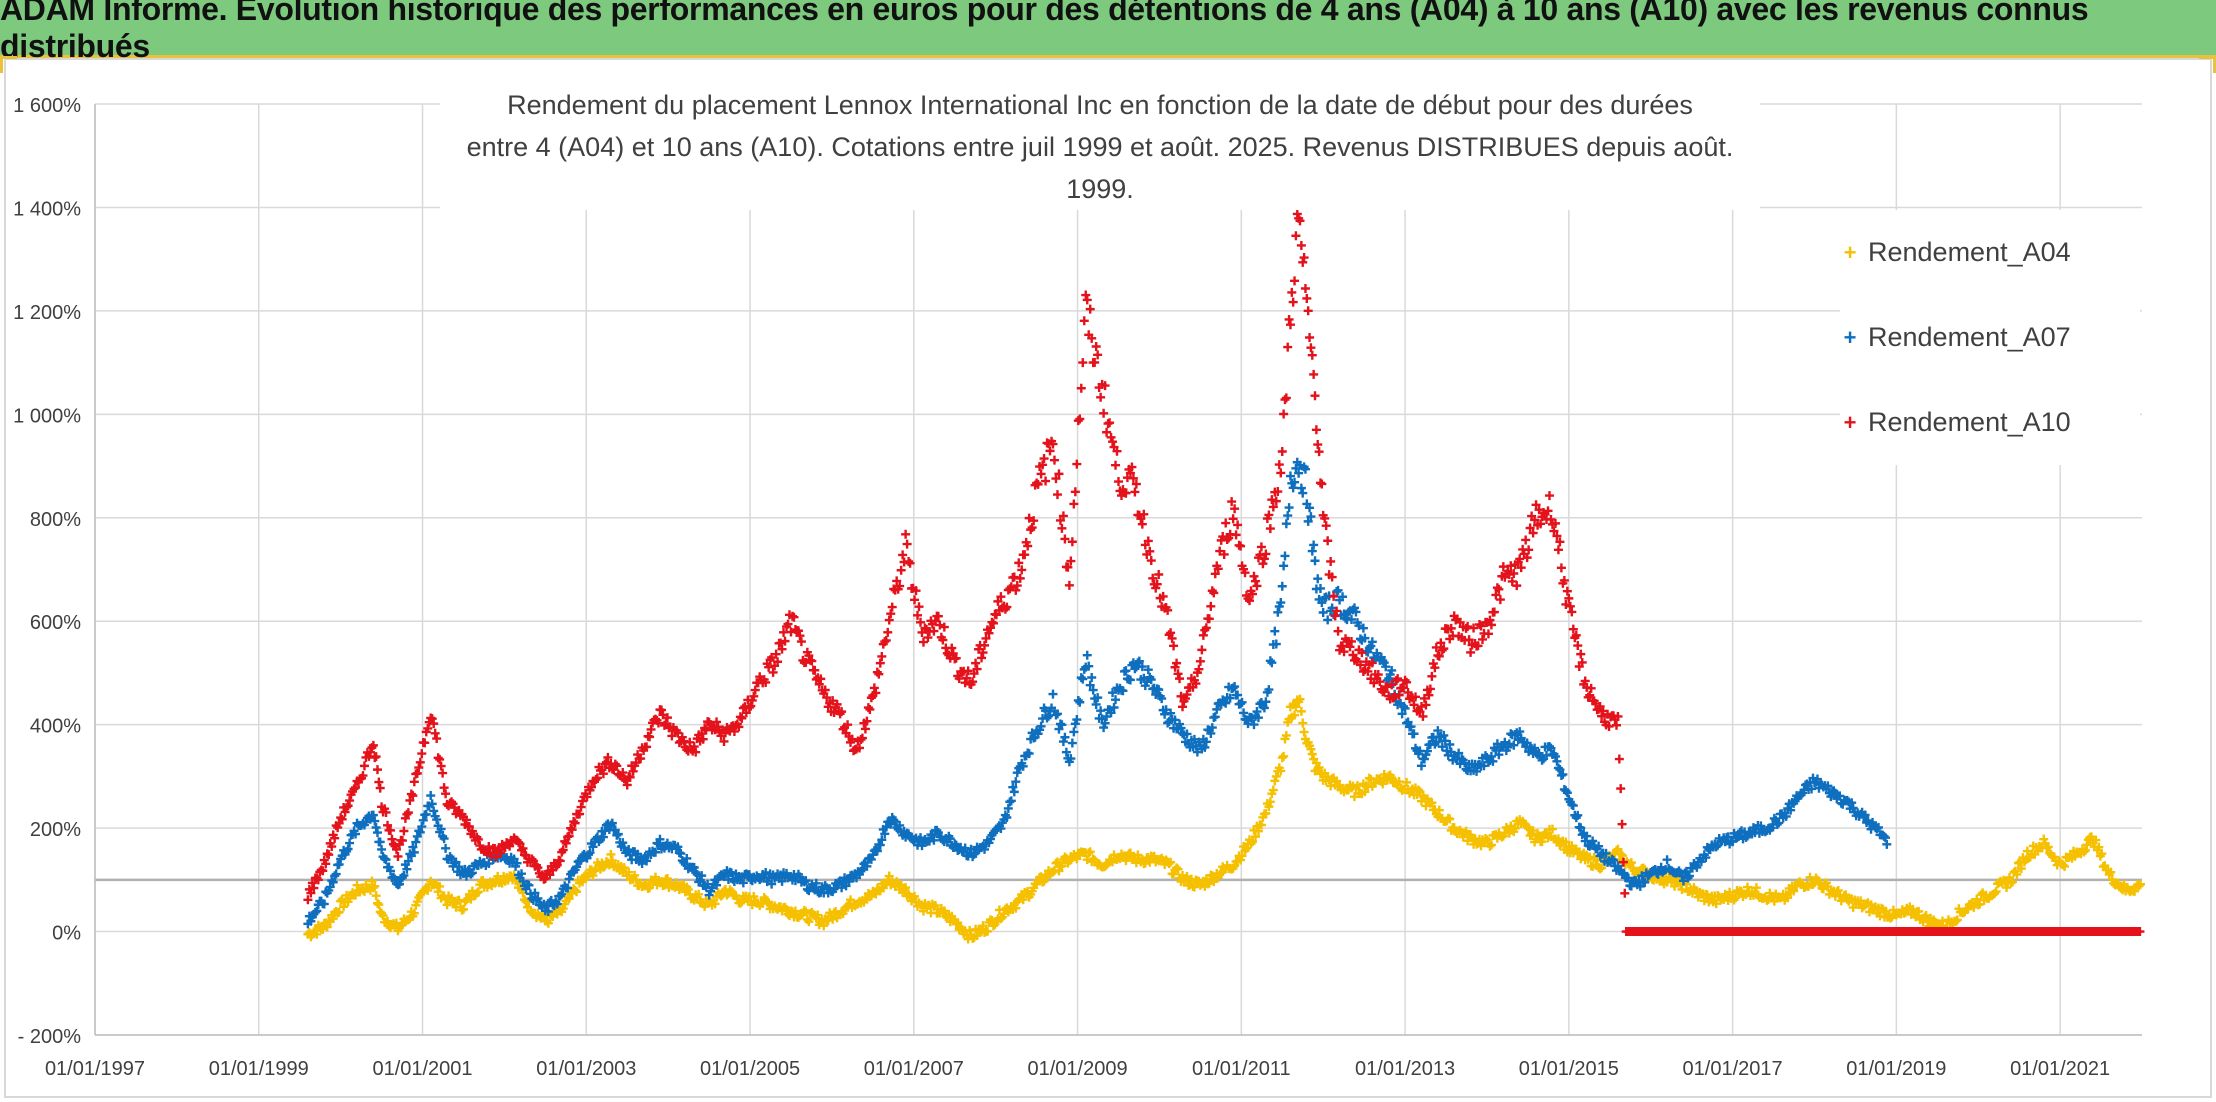 This screenshot has height=1102, width=2216. I want to click on corner-marker, so click(2207, 64).